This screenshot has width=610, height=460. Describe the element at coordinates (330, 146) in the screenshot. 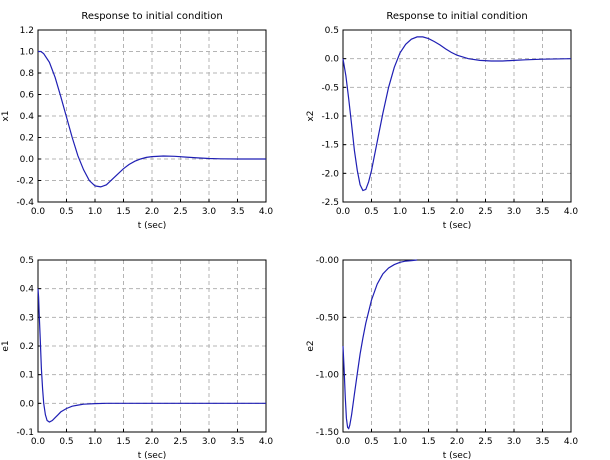

I see `y-tick-label: -1.5` at that location.